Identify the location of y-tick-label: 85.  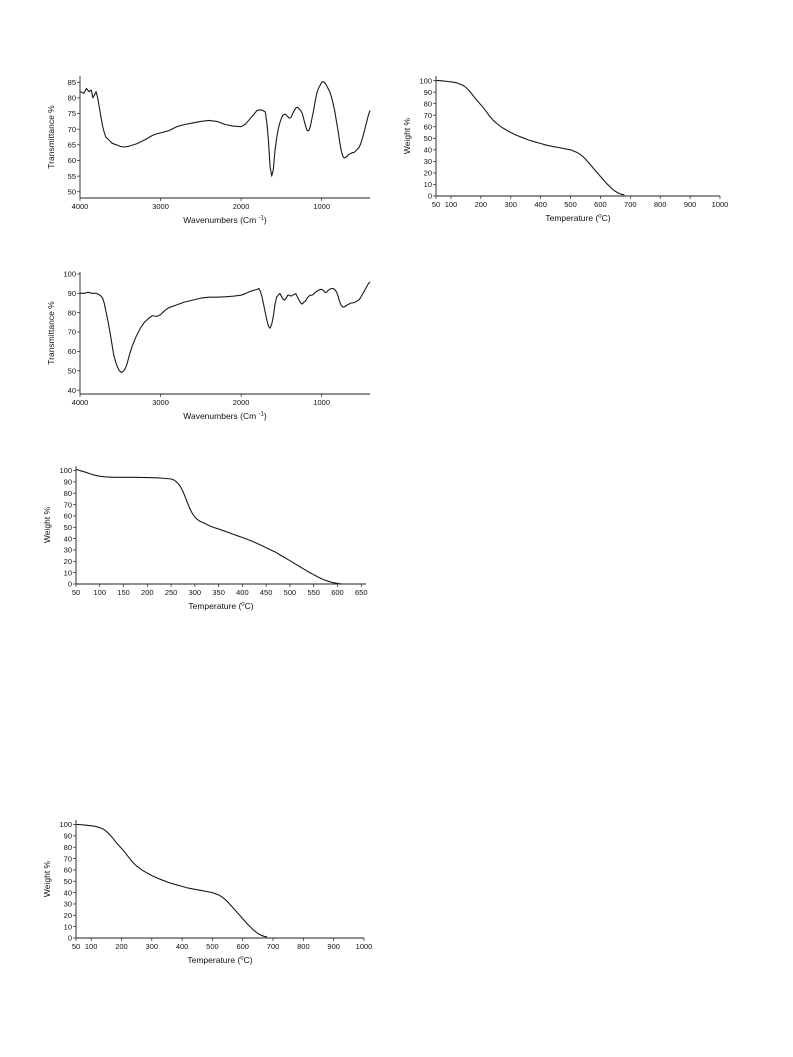
(72, 82).